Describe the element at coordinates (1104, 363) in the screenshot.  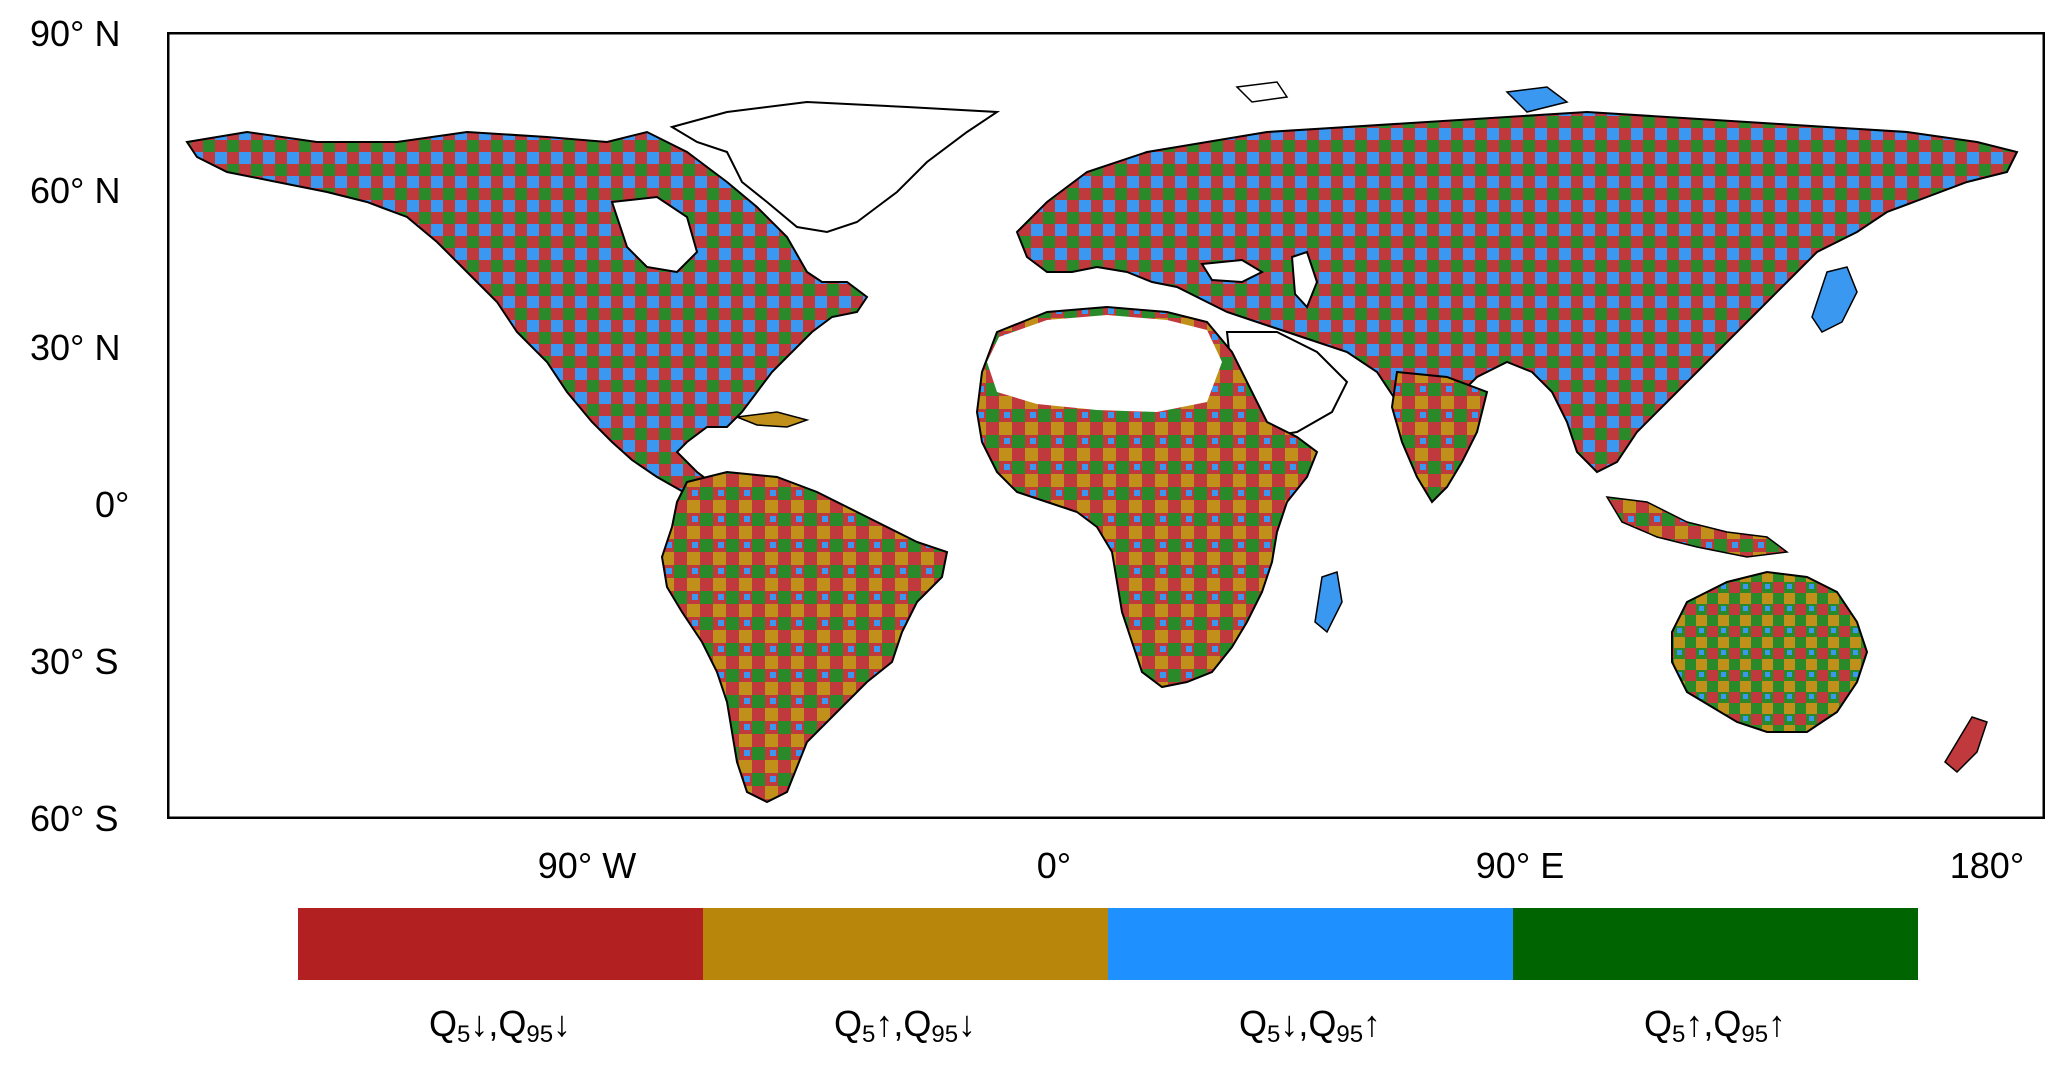
I see `sahara-desert` at that location.